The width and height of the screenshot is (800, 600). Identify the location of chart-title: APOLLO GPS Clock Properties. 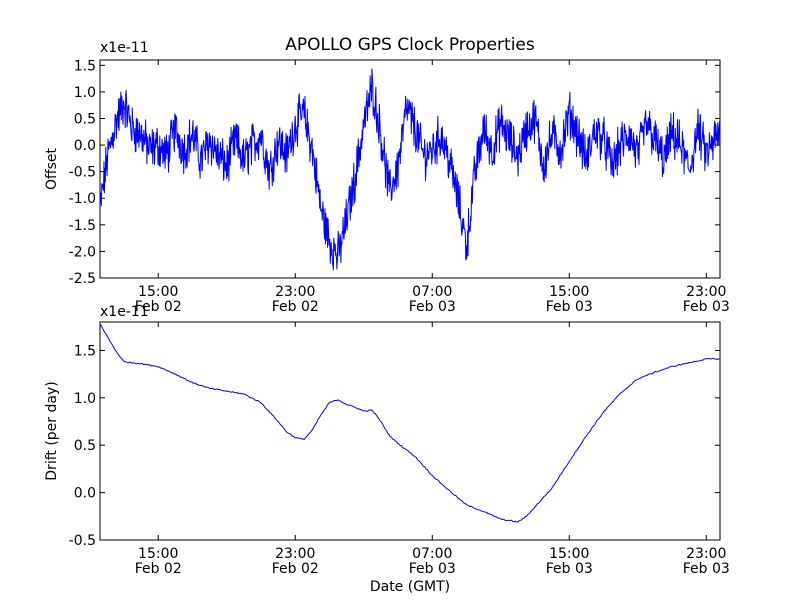
(410, 45).